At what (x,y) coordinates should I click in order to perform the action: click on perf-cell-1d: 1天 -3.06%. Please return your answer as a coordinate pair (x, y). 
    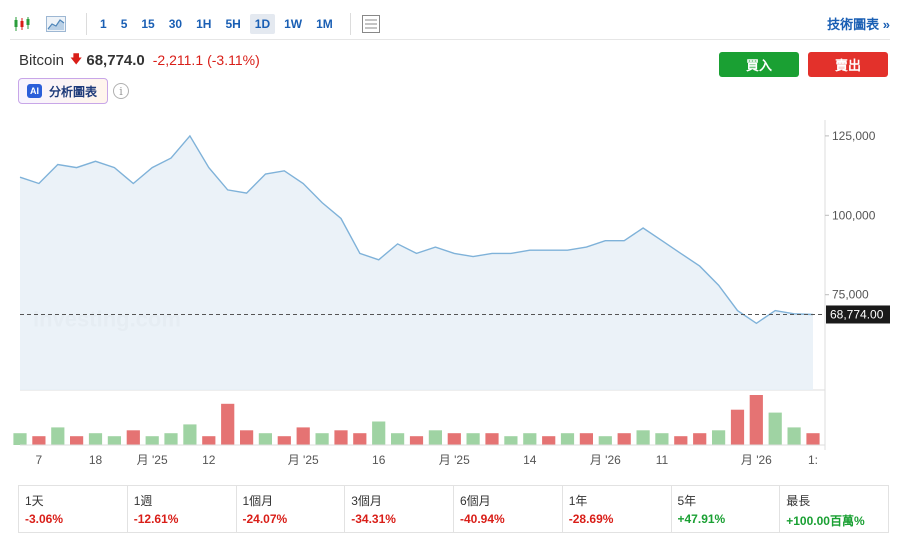
    Looking at the image, I should click on (73, 509).